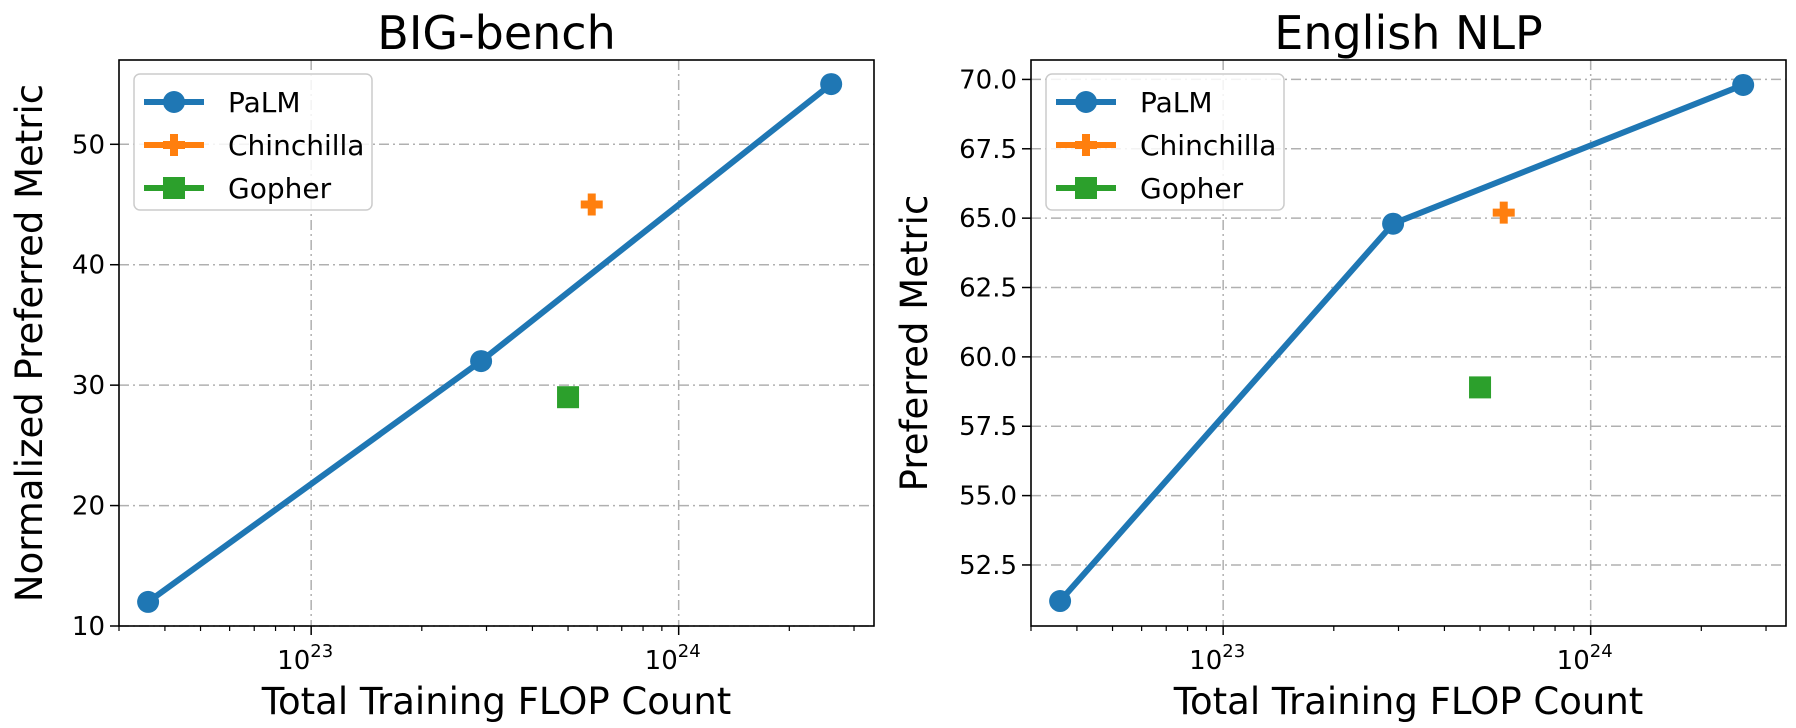 The width and height of the screenshot is (1796, 728). Describe the element at coordinates (988, 80) in the screenshot. I see `y-tick-label: 70.0` at that location.